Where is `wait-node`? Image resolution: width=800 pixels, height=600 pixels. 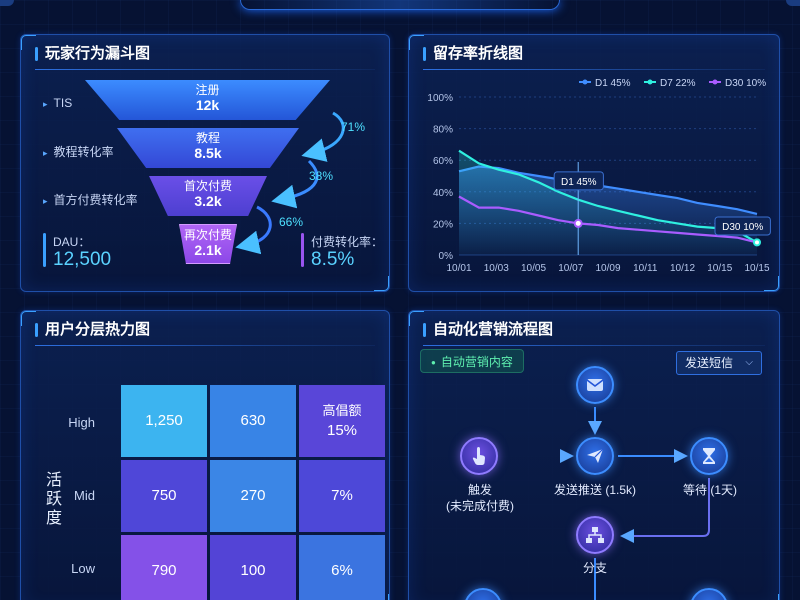 wait-node is located at coordinates (709, 456).